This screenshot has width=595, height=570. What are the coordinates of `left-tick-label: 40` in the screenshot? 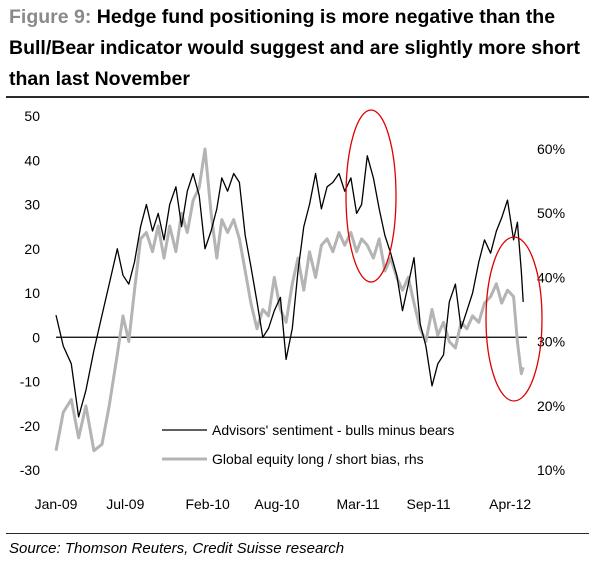 It's located at (32, 160).